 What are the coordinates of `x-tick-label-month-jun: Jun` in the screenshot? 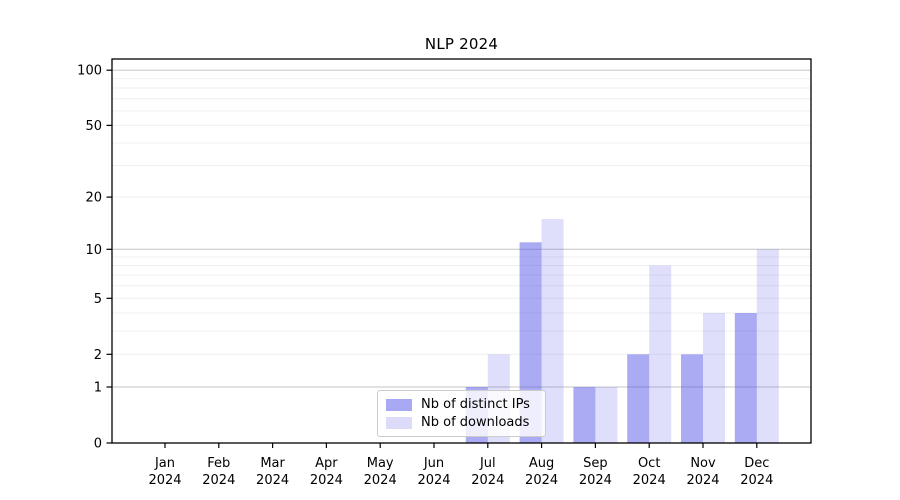 It's located at (433, 463).